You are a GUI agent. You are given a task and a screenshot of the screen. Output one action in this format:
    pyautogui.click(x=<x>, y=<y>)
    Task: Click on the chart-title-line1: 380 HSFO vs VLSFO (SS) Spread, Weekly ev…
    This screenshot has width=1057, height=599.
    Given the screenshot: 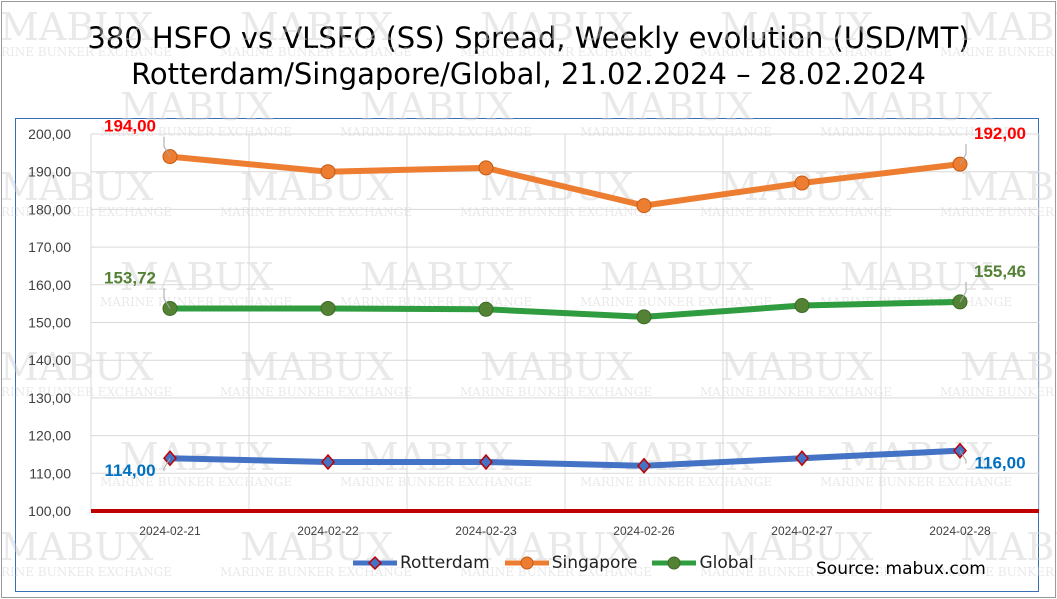 What is the action you would take?
    pyautogui.click(x=528, y=38)
    